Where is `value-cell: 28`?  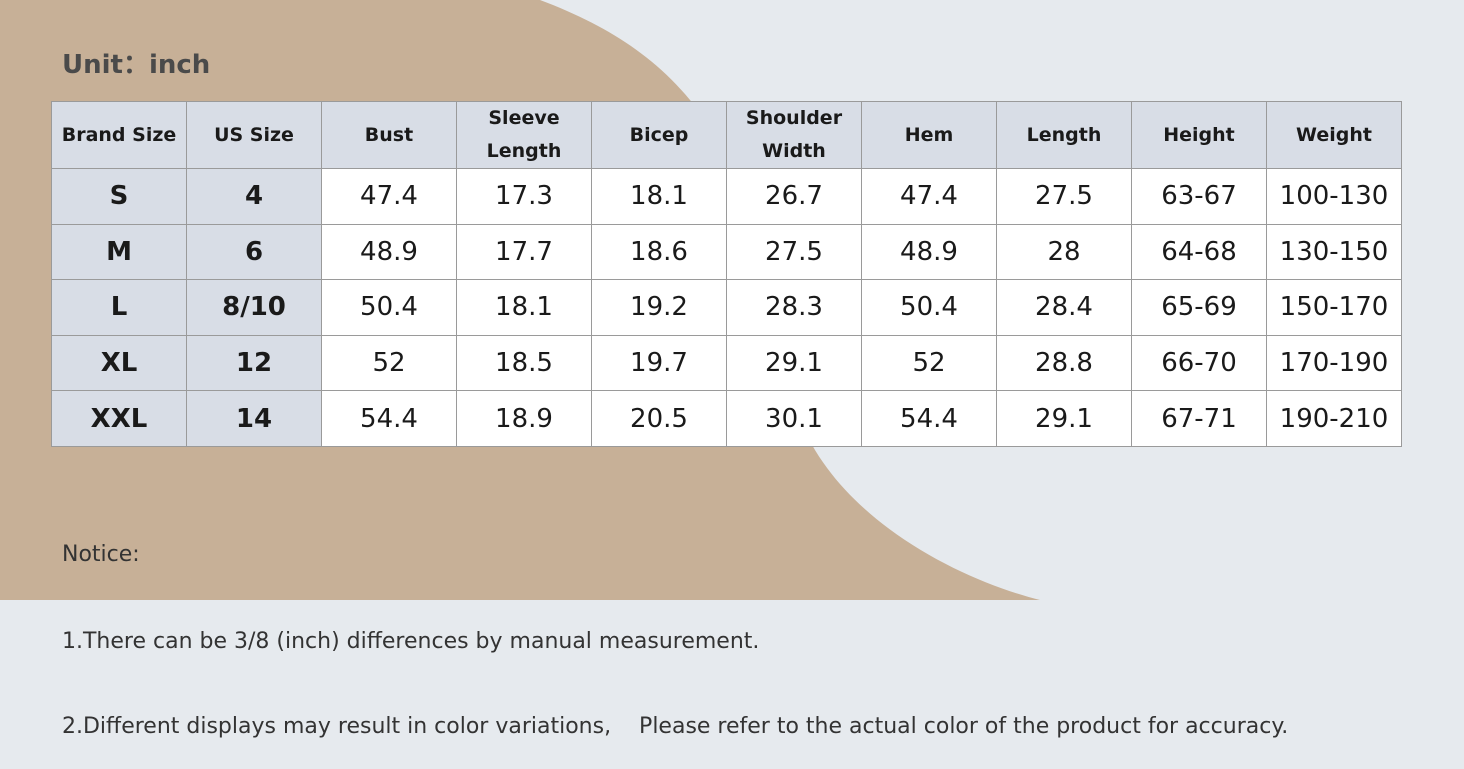 value-cell: 28 is located at coordinates (1064, 252).